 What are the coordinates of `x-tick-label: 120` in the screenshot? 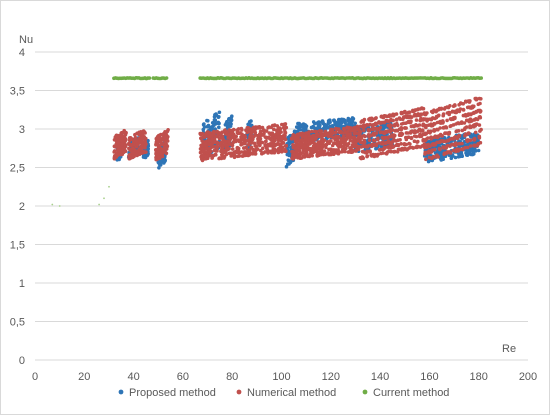 It's located at (331, 377).